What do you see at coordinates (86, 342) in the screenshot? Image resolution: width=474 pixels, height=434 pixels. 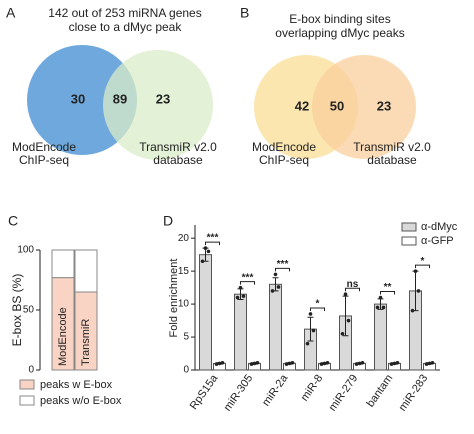 I see `bar-label: TransmiR` at bounding box center [86, 342].